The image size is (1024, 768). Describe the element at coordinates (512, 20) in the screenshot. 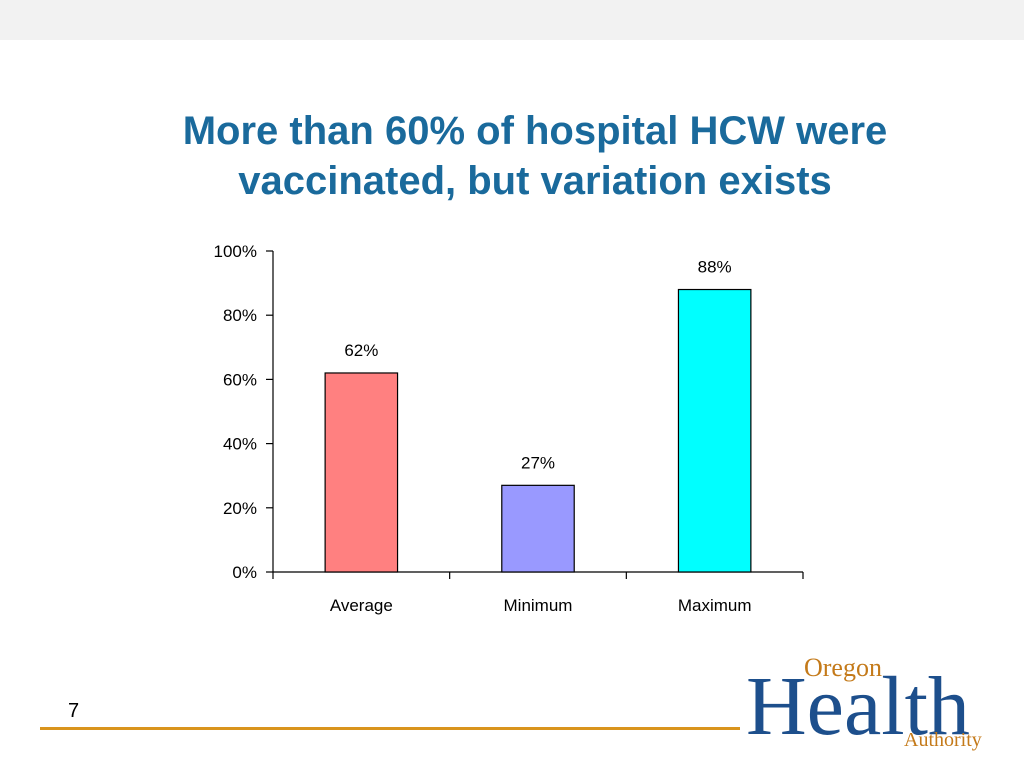

I see `top-band` at that location.